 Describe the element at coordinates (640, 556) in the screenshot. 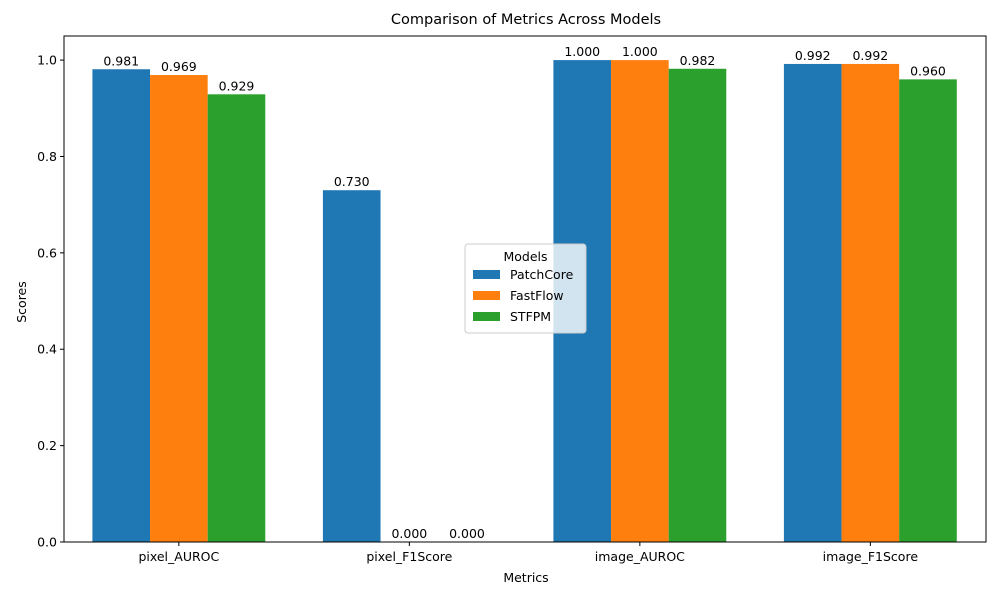

I see `x-tick-label: image_AUROC` at that location.